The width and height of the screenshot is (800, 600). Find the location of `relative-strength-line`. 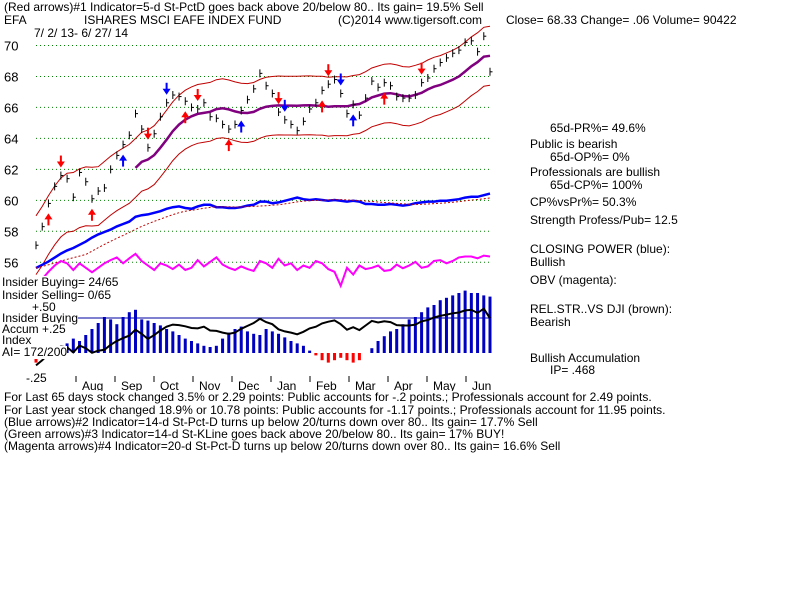

relative-strength-line is located at coordinates (263, 337).